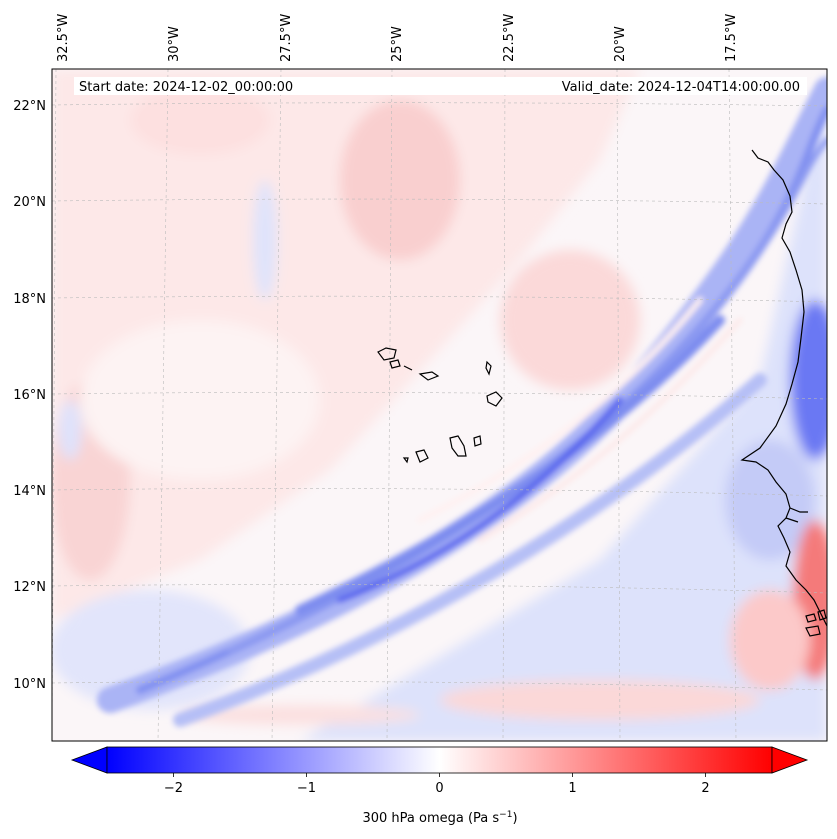  Describe the element at coordinates (422, 456) in the screenshot. I see `island-fogo` at that location.